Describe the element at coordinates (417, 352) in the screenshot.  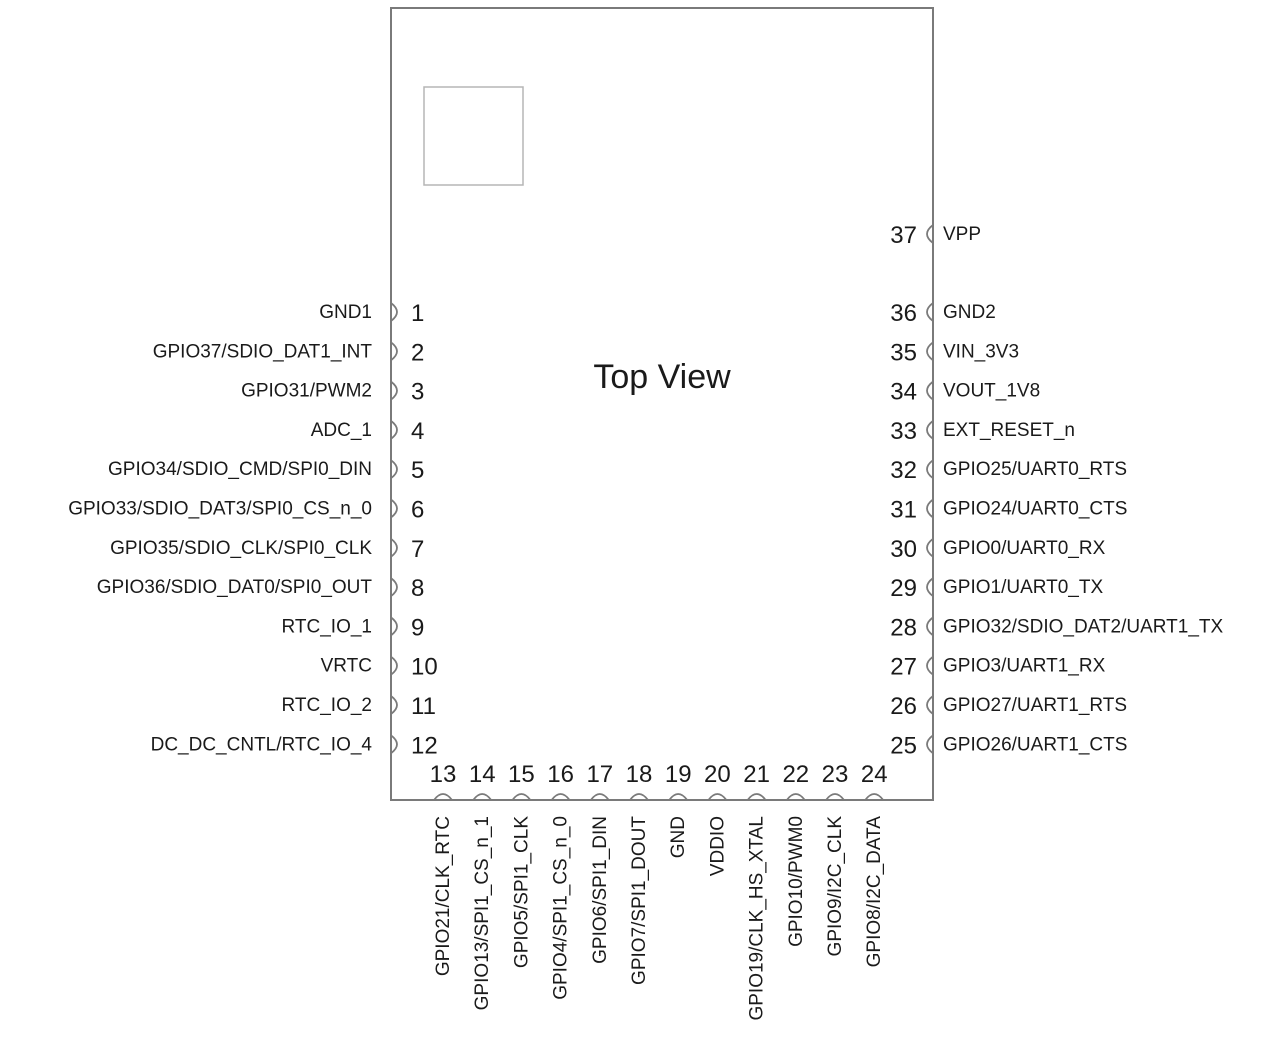
I see `pin-number: 2` at that location.